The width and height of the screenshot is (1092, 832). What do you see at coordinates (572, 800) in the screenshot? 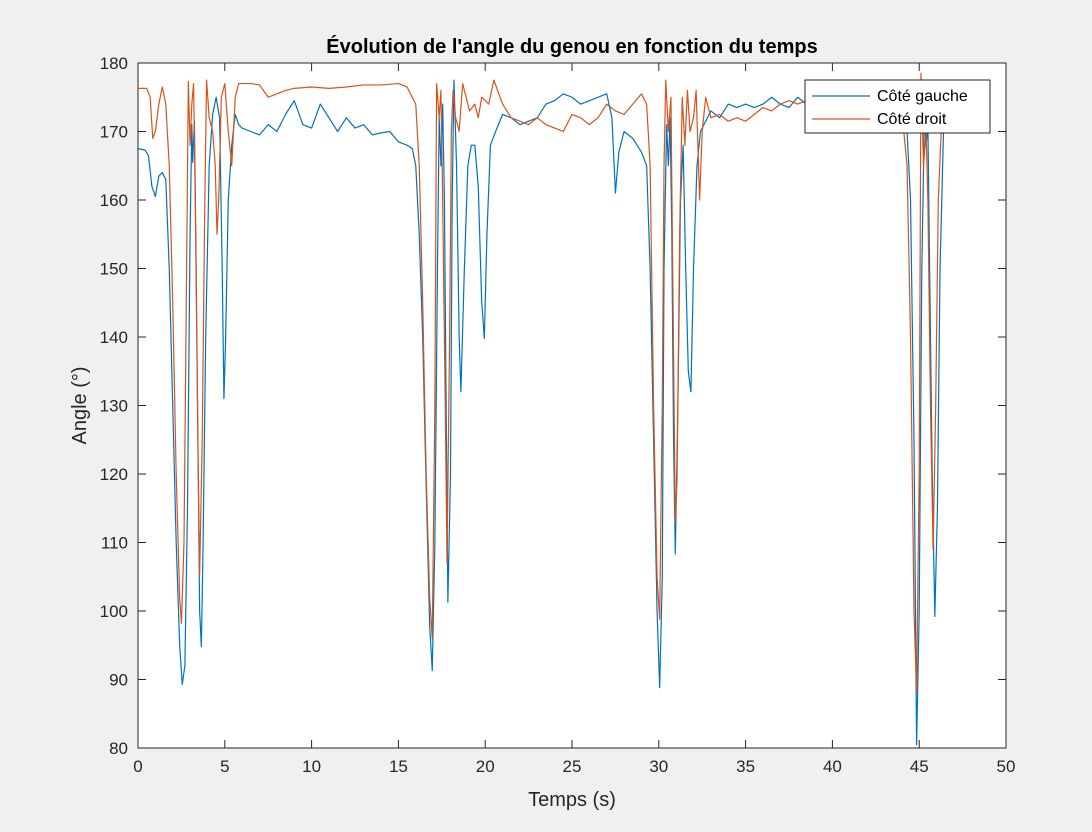
I see `x-axis-label: Temps (s)` at bounding box center [572, 800].